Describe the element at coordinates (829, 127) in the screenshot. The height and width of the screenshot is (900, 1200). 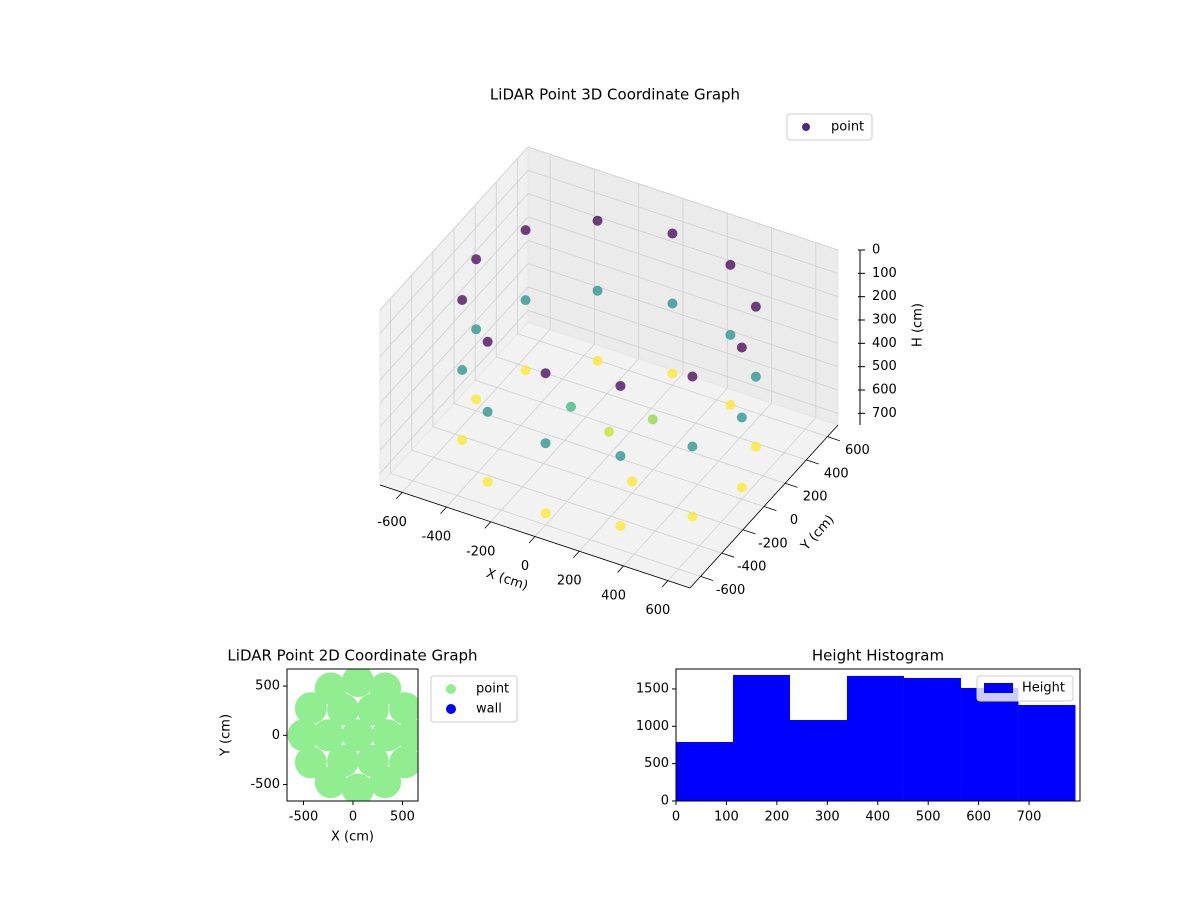
I see `legend-box` at that location.